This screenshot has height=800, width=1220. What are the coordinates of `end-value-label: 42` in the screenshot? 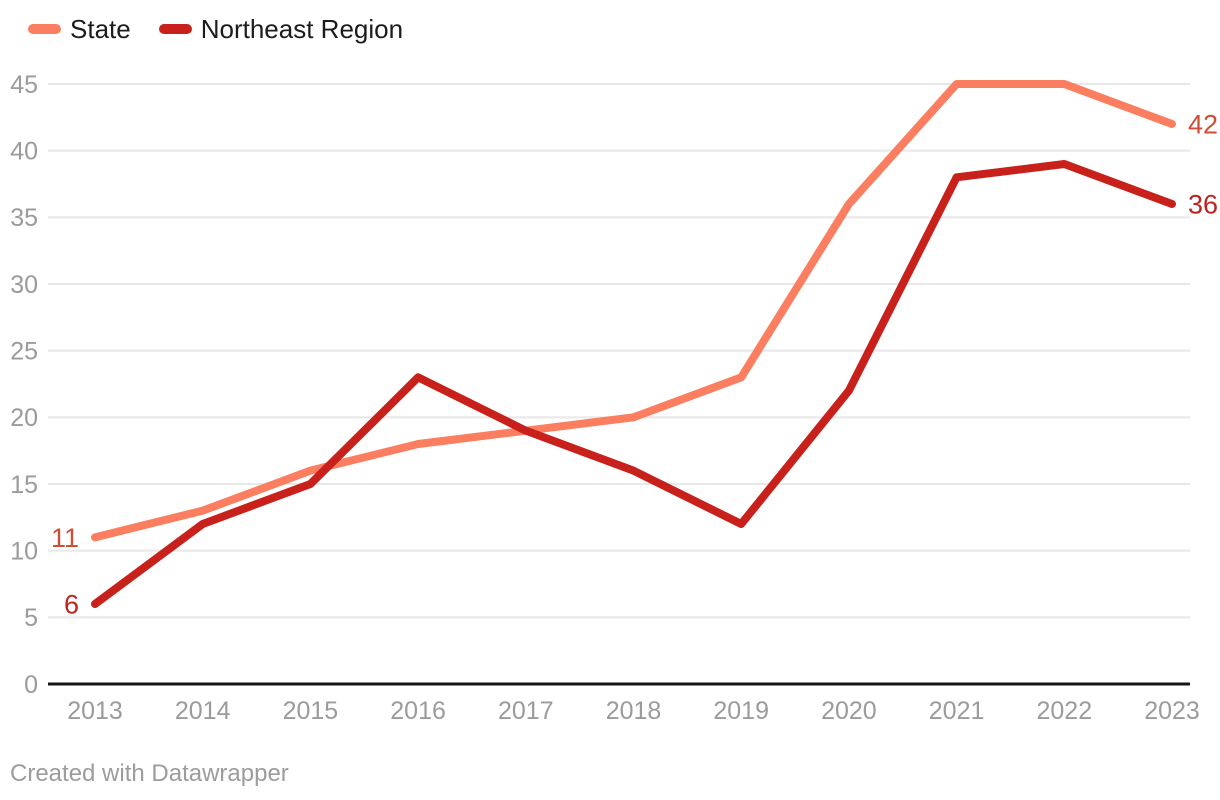 It's located at (1203, 124).